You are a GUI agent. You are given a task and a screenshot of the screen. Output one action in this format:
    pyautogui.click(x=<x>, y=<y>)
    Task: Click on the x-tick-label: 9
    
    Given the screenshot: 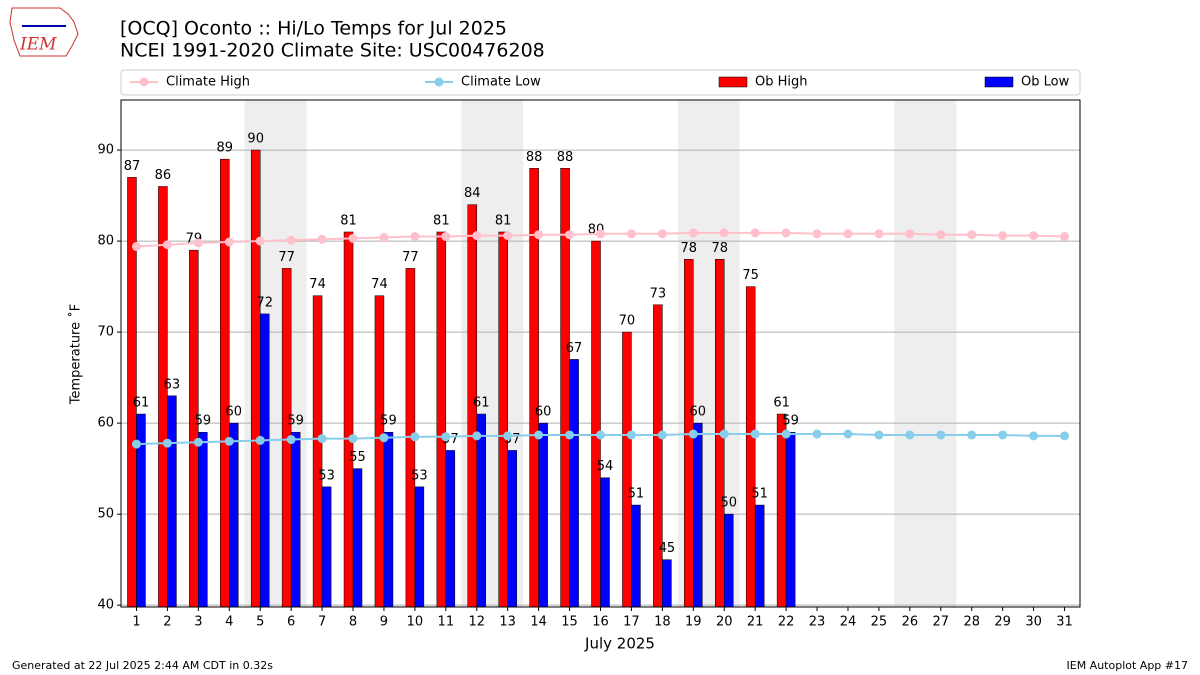 What is the action you would take?
    pyautogui.click(x=384, y=622)
    